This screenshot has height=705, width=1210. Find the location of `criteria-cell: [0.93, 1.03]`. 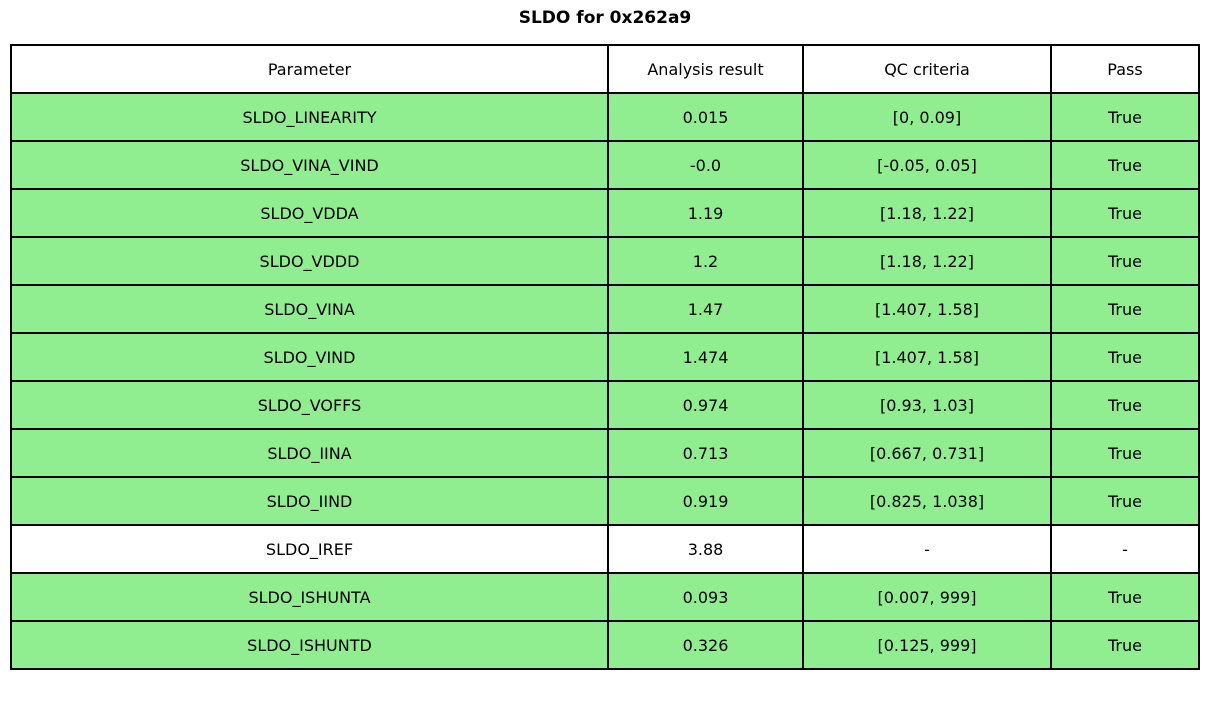

criteria-cell: [0.93, 1.03] is located at coordinates (927, 405).